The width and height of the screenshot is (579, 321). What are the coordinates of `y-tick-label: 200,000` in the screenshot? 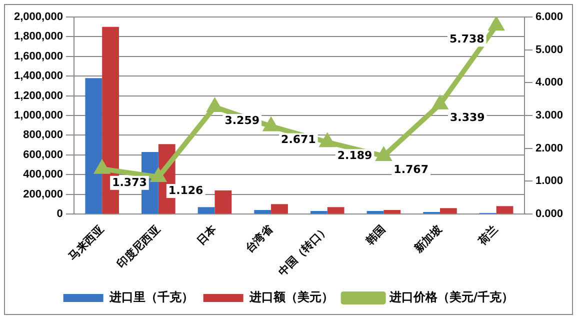 It's located at (43, 194).